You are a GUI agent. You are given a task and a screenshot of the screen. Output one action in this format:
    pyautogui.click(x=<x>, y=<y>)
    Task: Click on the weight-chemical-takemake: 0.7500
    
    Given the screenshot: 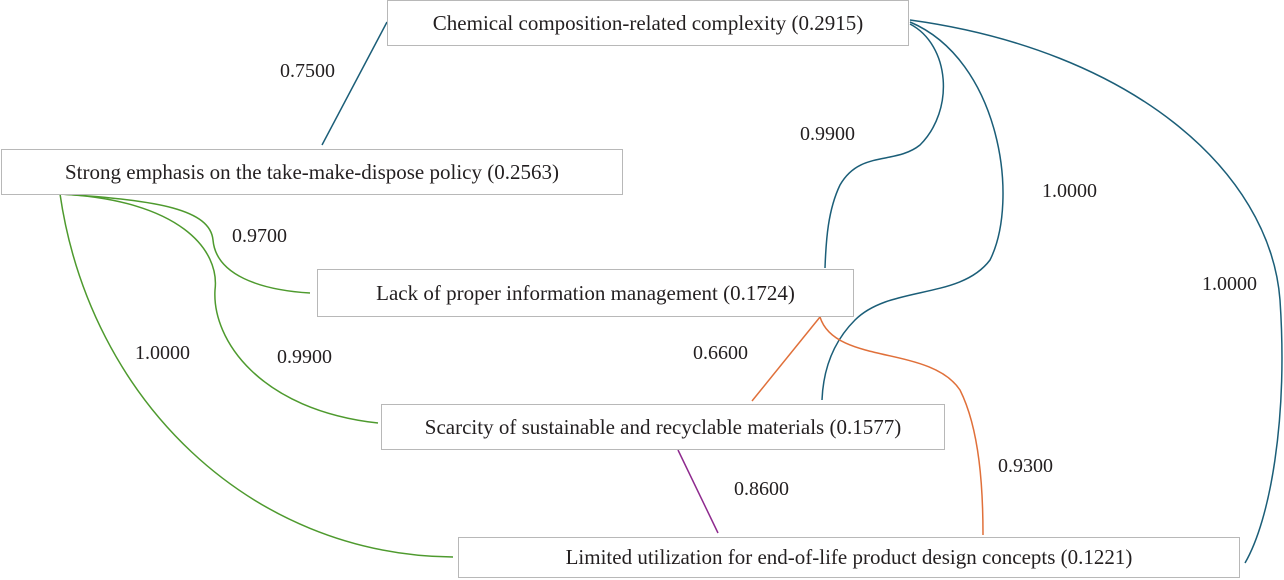 What is the action you would take?
    pyautogui.click(x=307, y=71)
    